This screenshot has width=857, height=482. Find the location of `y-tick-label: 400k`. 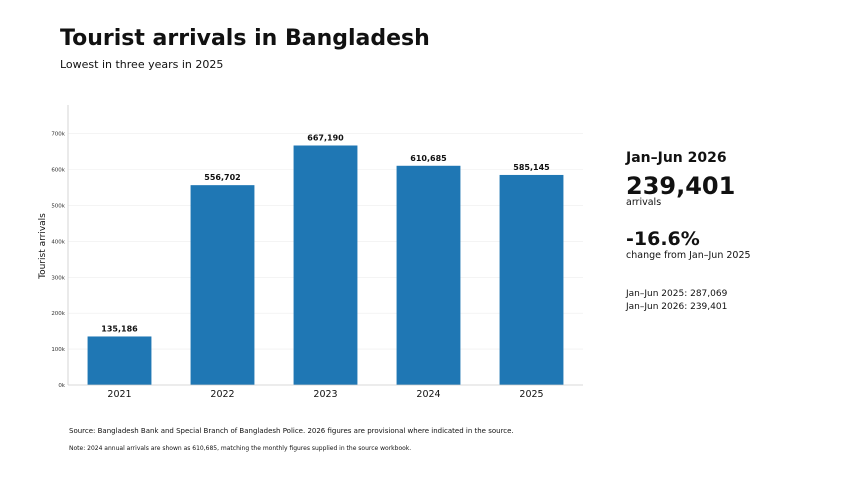

y-tick-label: 400k is located at coordinates (58, 242).